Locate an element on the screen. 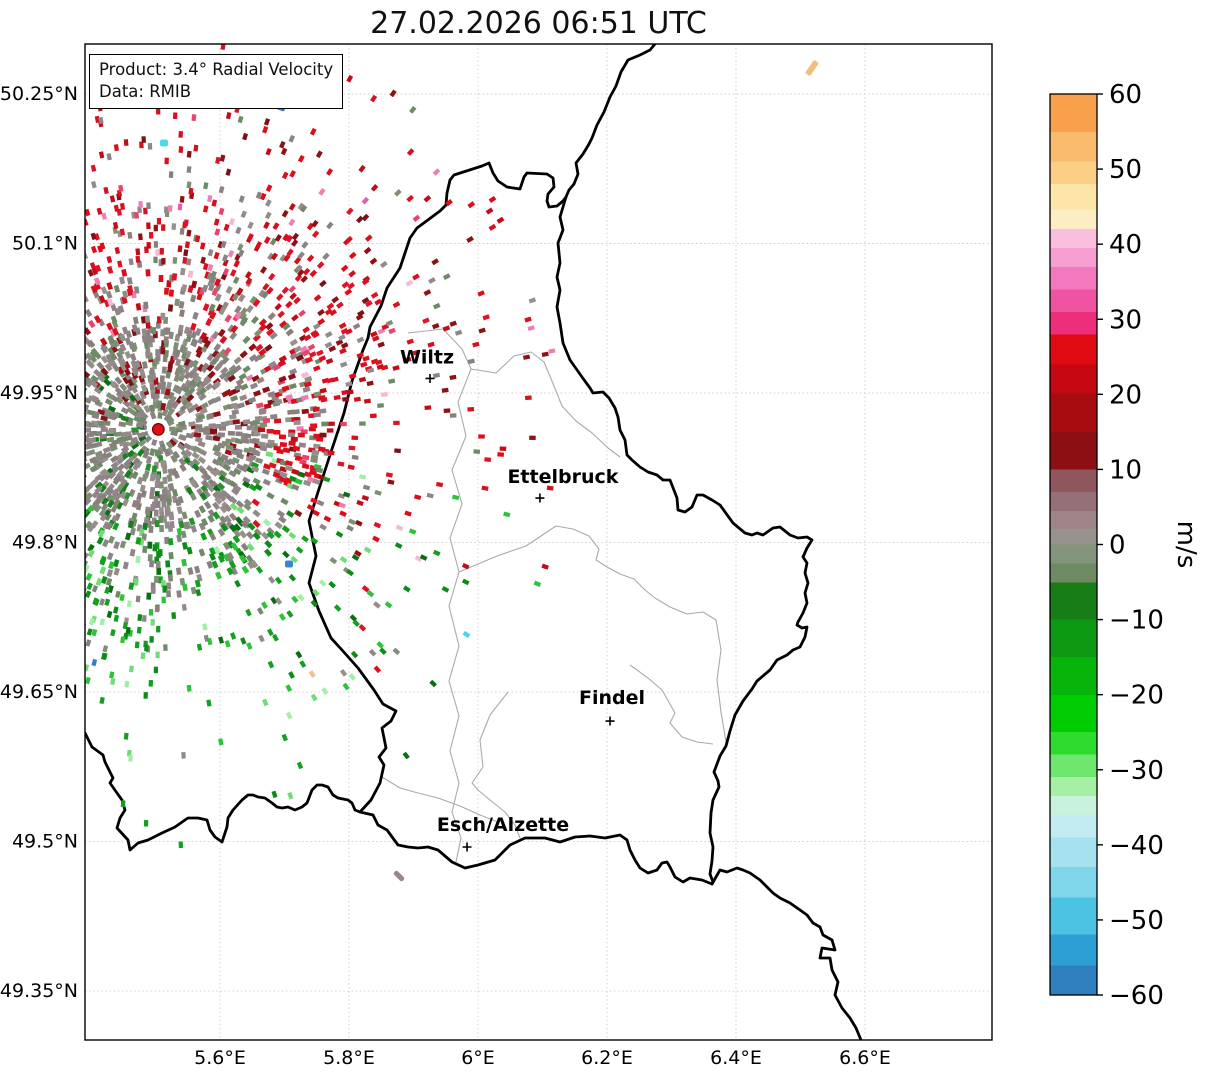 Image resolution: width=1207 pixels, height=1081 pixels. colorbar-tick-label: 50 is located at coordinates (1125, 170).